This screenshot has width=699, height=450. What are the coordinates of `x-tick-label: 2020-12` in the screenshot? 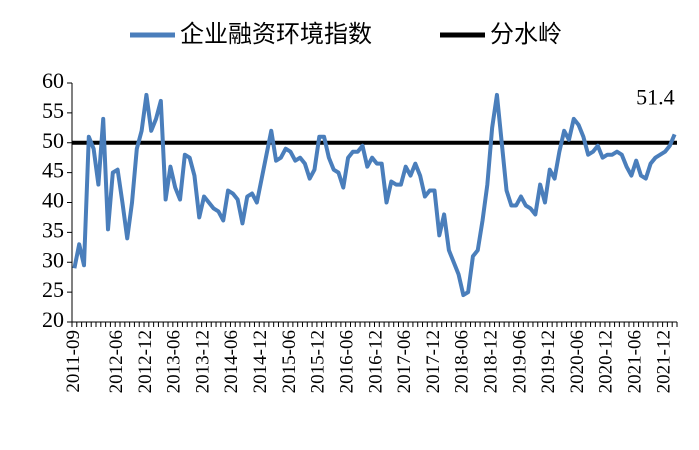 It's located at (606, 361).